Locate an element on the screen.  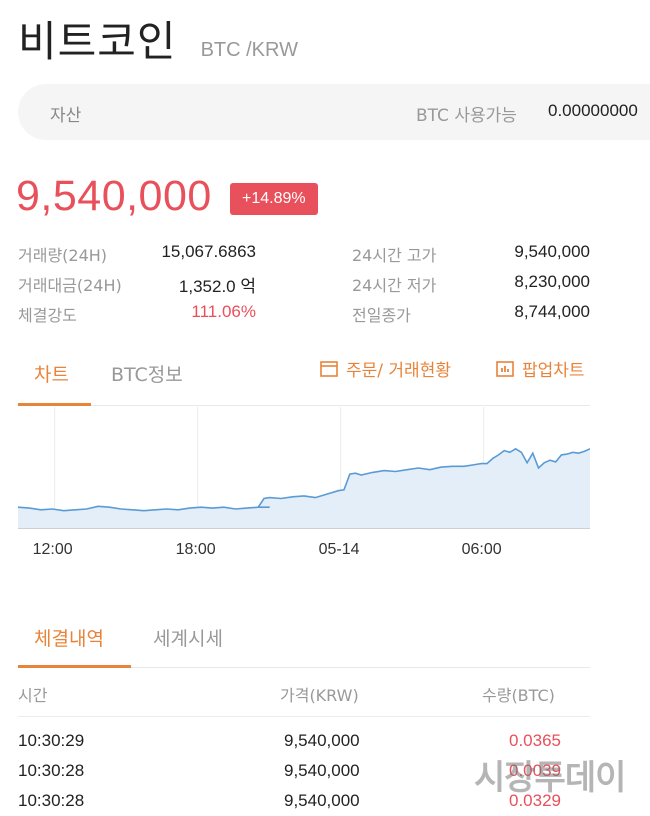
page-header: 비트코인 BTC /KRW is located at coordinates (158, 38).